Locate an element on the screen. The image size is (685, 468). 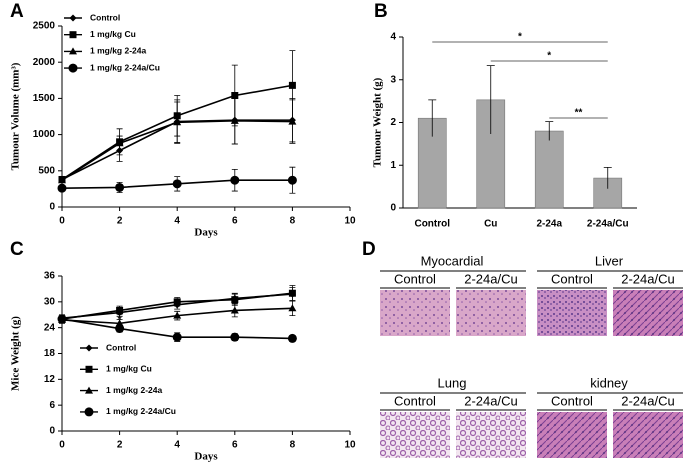
panel-label: A is located at coordinates (17, 11).